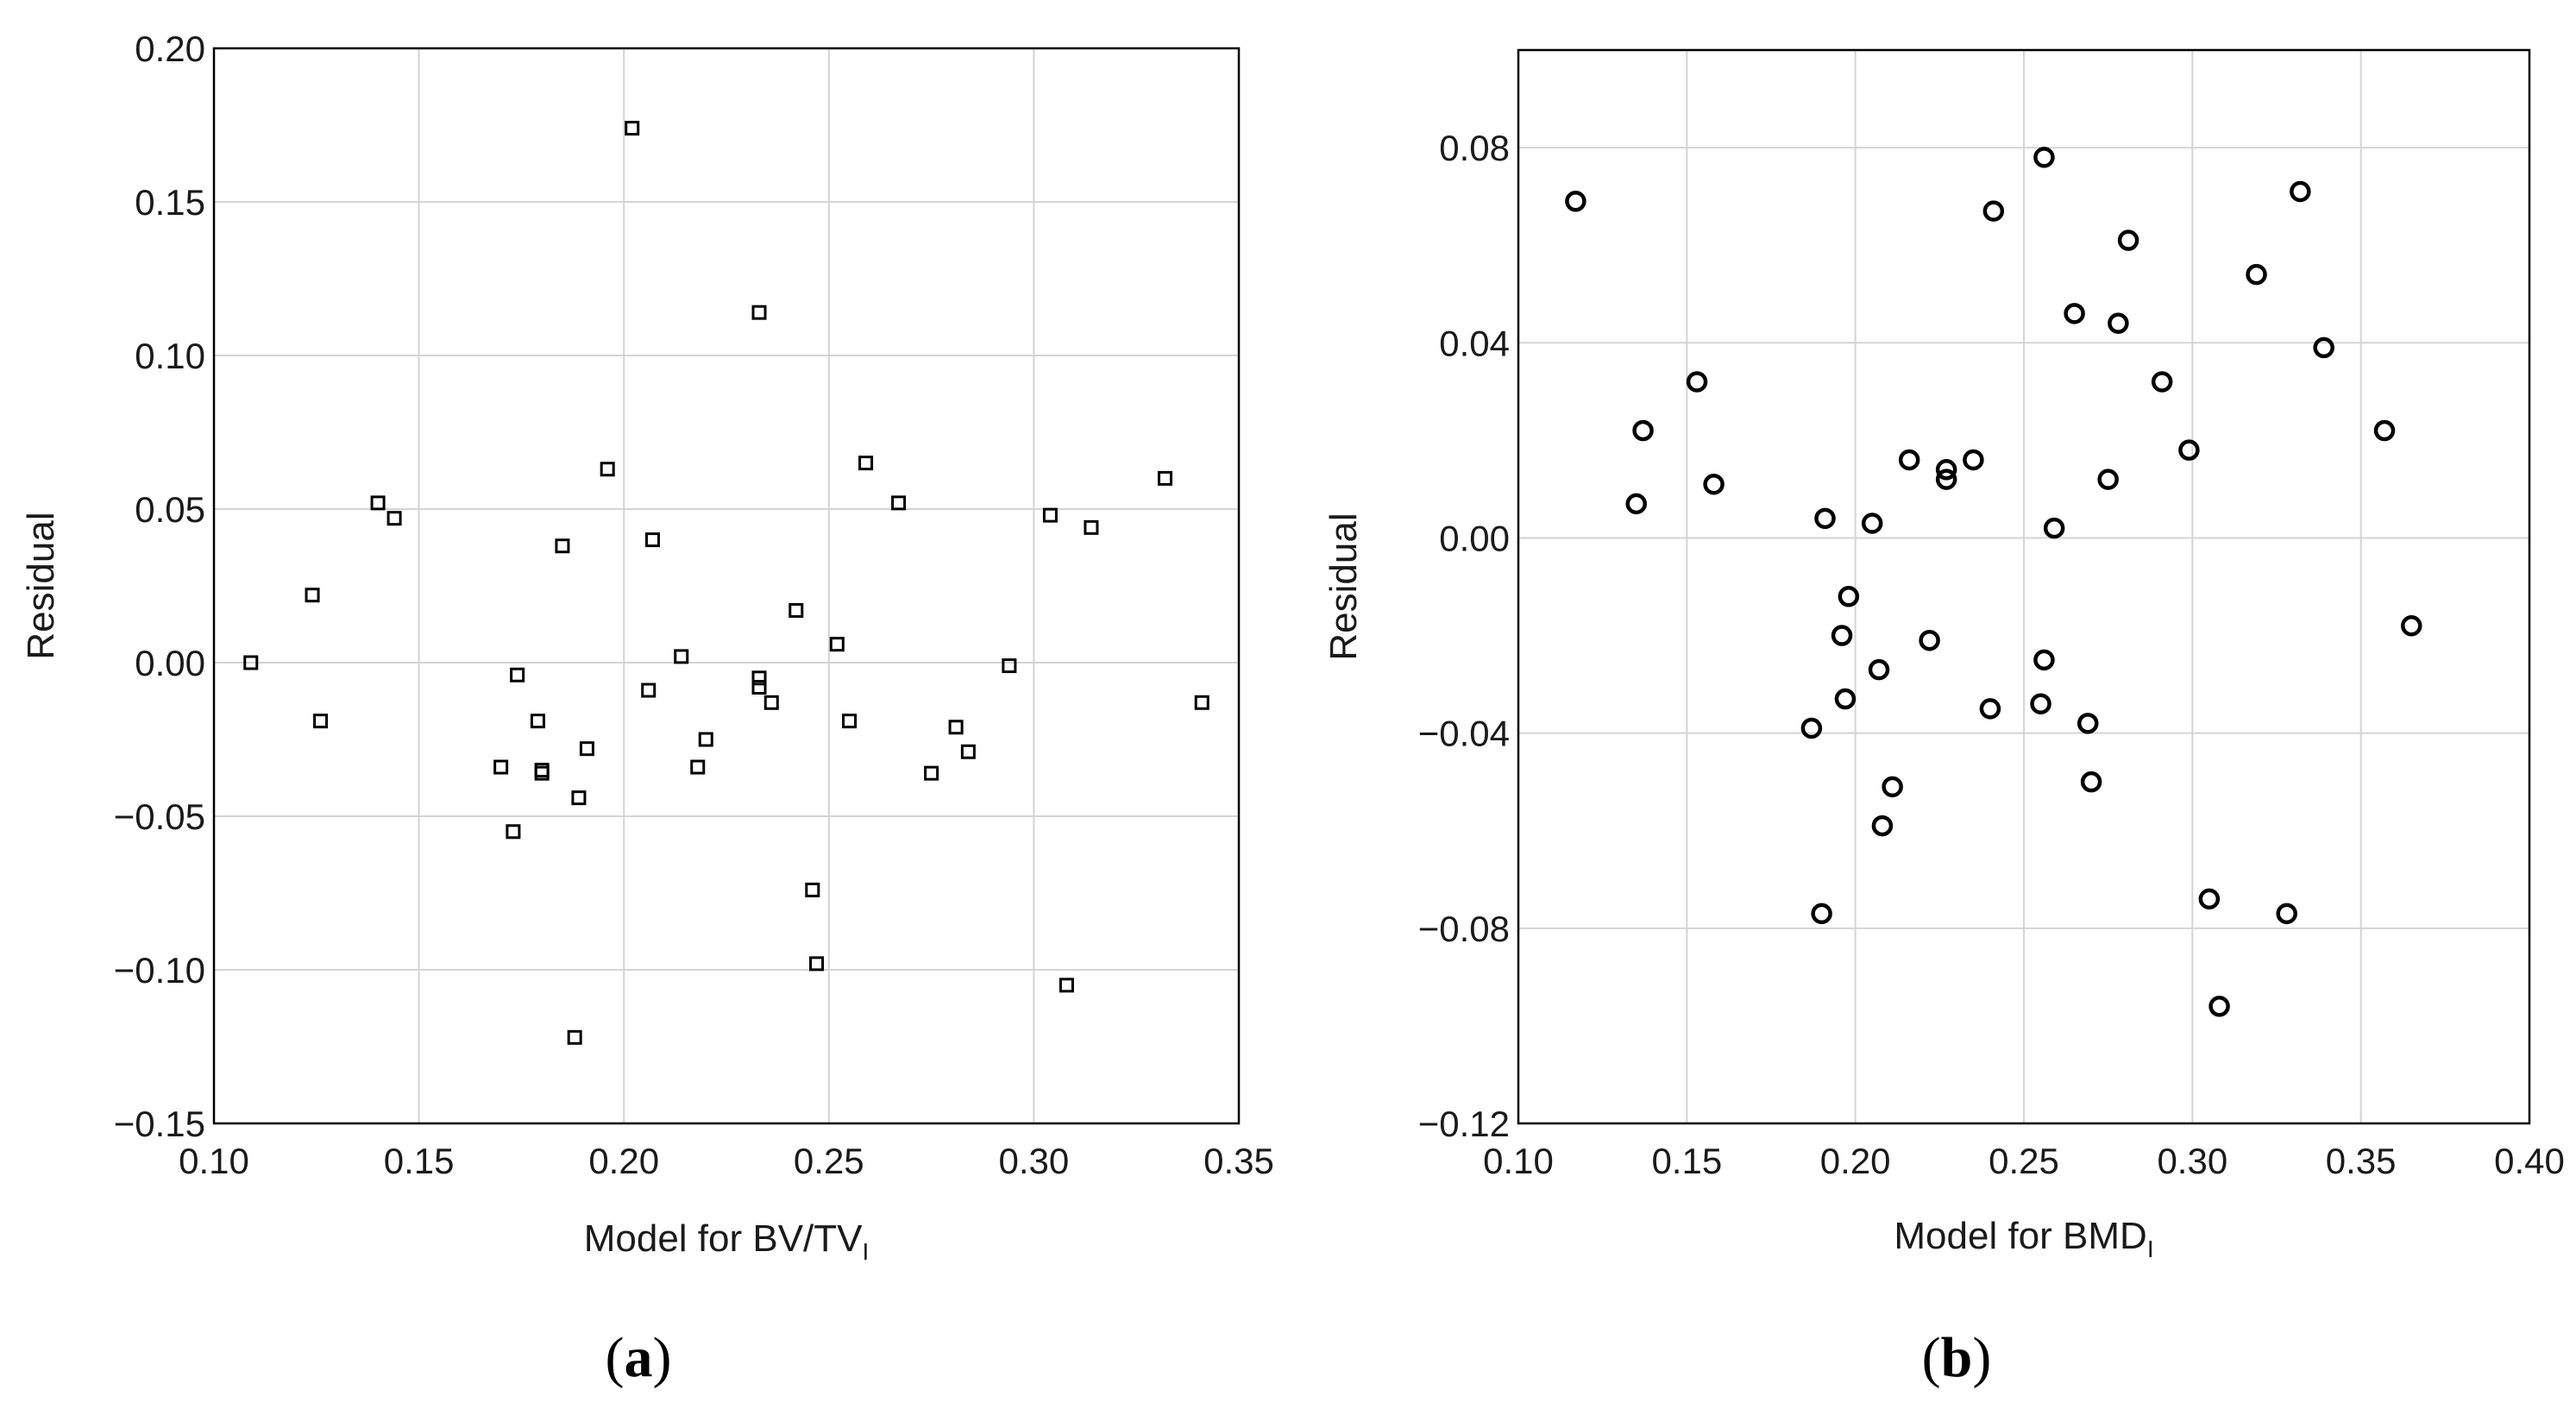 The width and height of the screenshot is (2576, 1409). Describe the element at coordinates (1474, 148) in the screenshot. I see `y-tick-label: 0.08` at that location.